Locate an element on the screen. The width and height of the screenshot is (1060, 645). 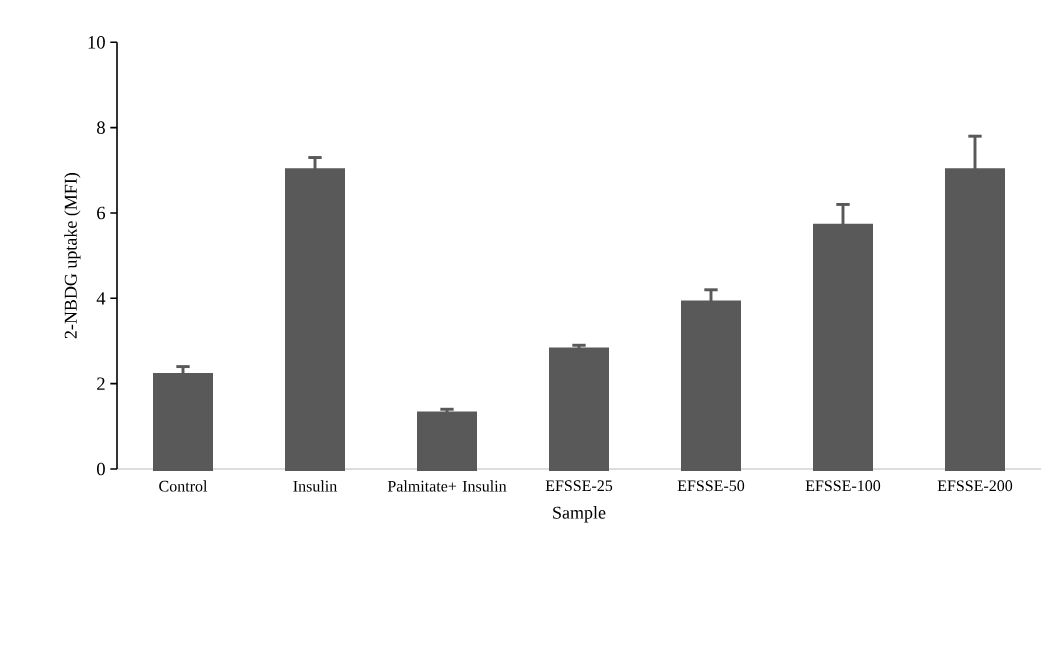
y-tick-label: 8 is located at coordinates (101, 127).